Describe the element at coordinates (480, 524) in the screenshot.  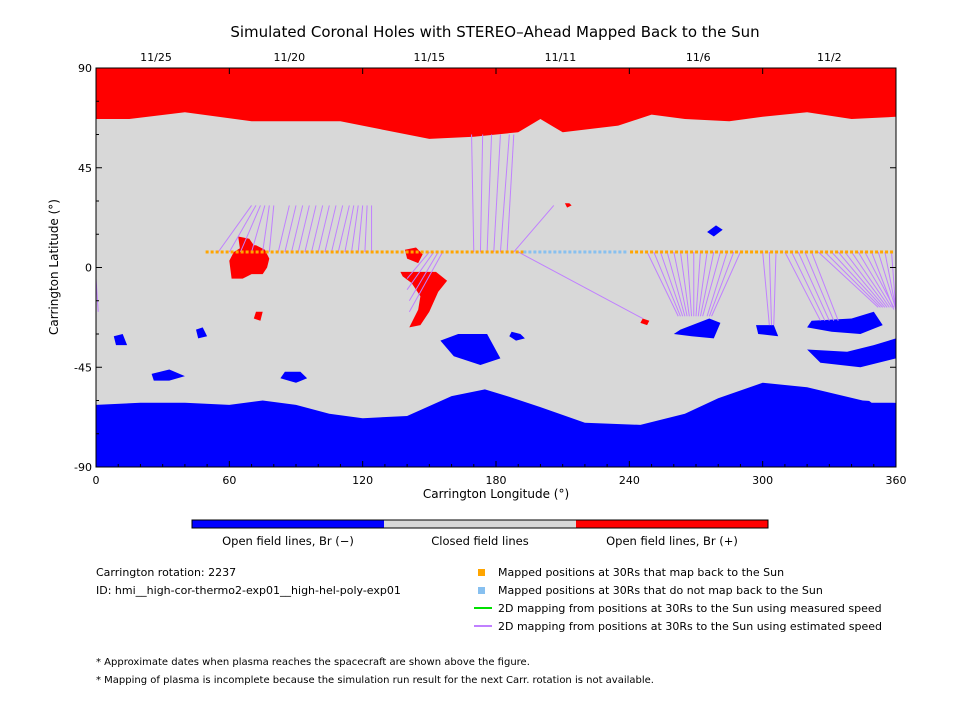
I see `colorbar` at that location.